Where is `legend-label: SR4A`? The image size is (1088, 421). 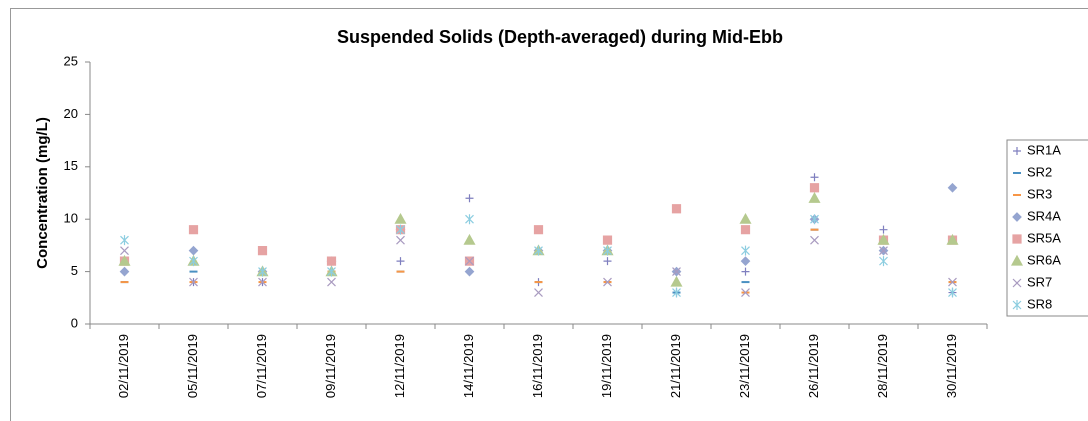 legend-label: SR4A is located at coordinates (1044, 215).